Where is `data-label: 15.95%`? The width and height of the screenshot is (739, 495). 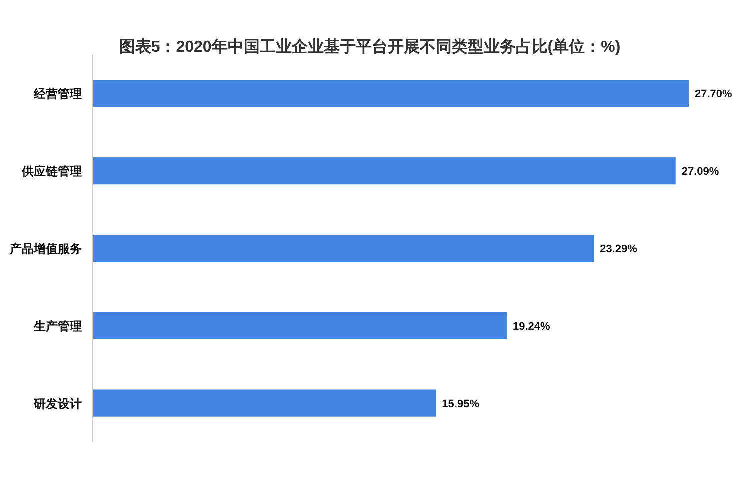
data-label: 15.95% is located at coordinates (461, 404).